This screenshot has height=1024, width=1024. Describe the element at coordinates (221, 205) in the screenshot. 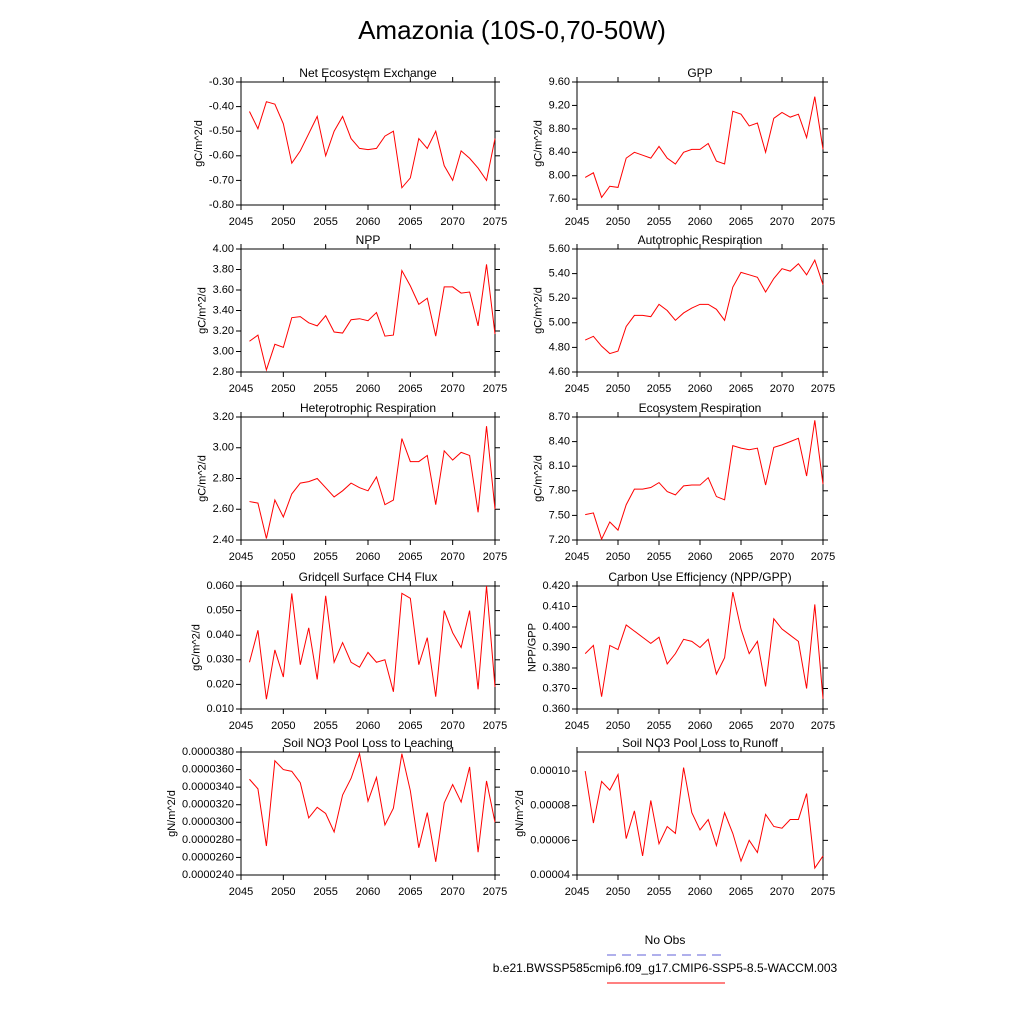

I see `y-tick-label: -0.80` at that location.